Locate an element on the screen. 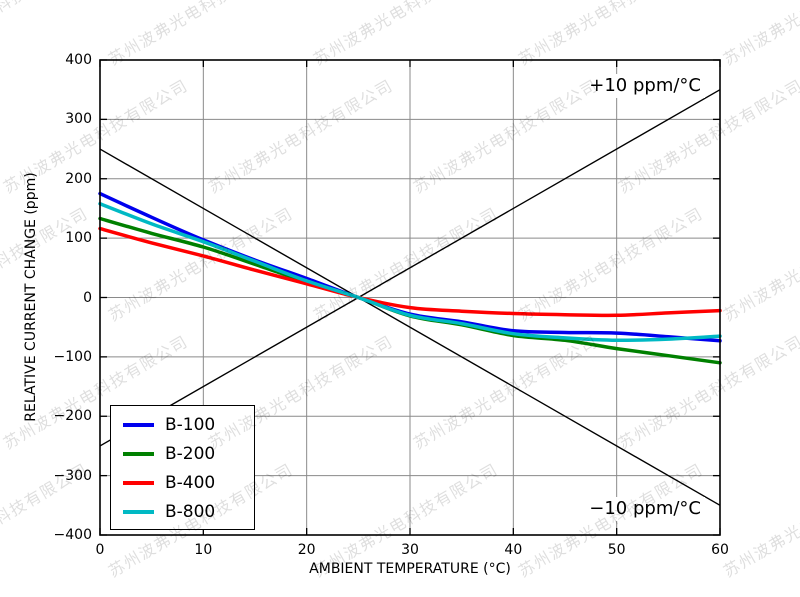  legend-label: B-800 is located at coordinates (190, 512).